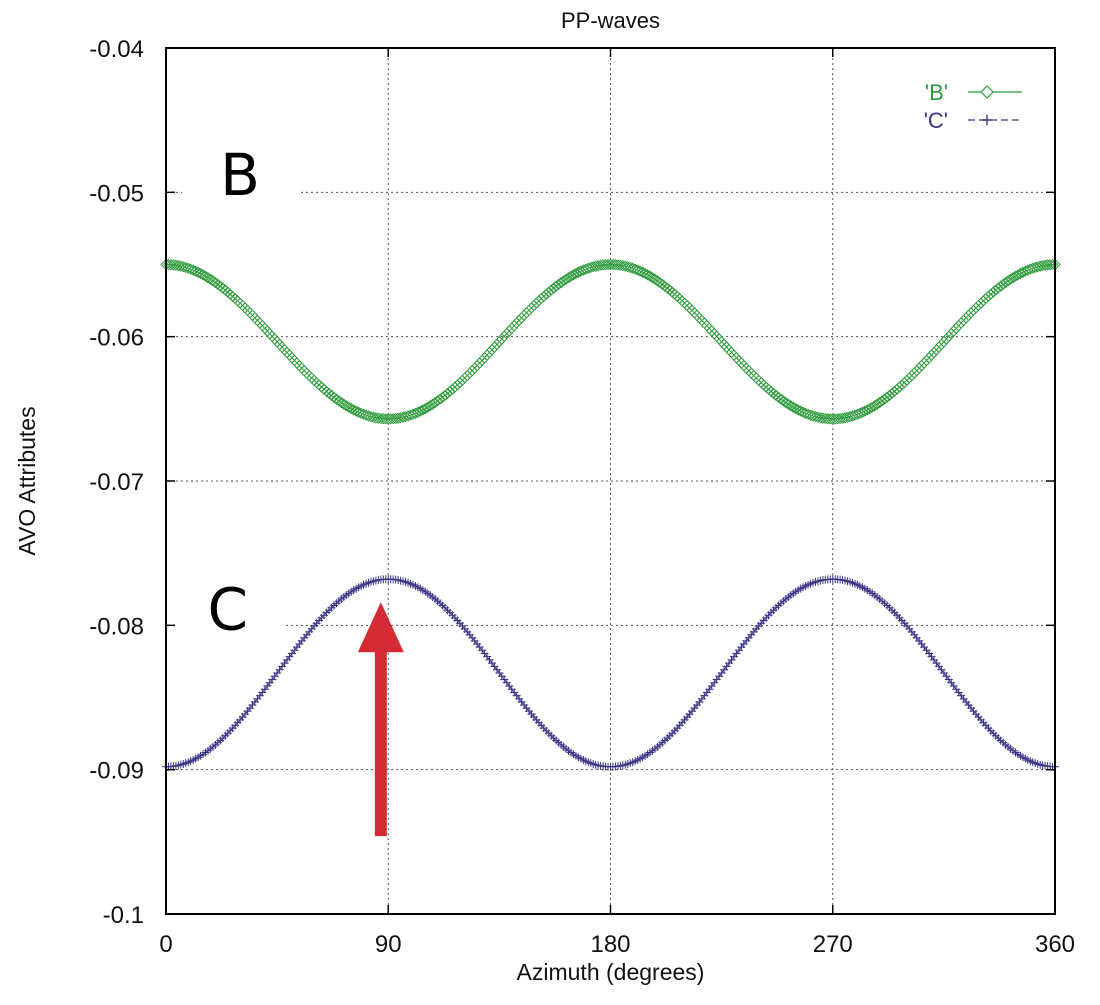  I want to click on series-b, so click(610, 341).